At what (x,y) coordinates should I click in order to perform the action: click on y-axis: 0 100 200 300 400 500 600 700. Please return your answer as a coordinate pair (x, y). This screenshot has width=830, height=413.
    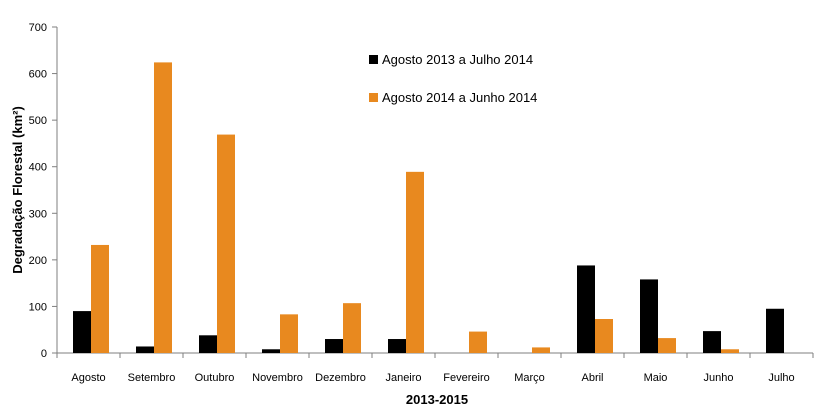
    Looking at the image, I should click on (43, 191).